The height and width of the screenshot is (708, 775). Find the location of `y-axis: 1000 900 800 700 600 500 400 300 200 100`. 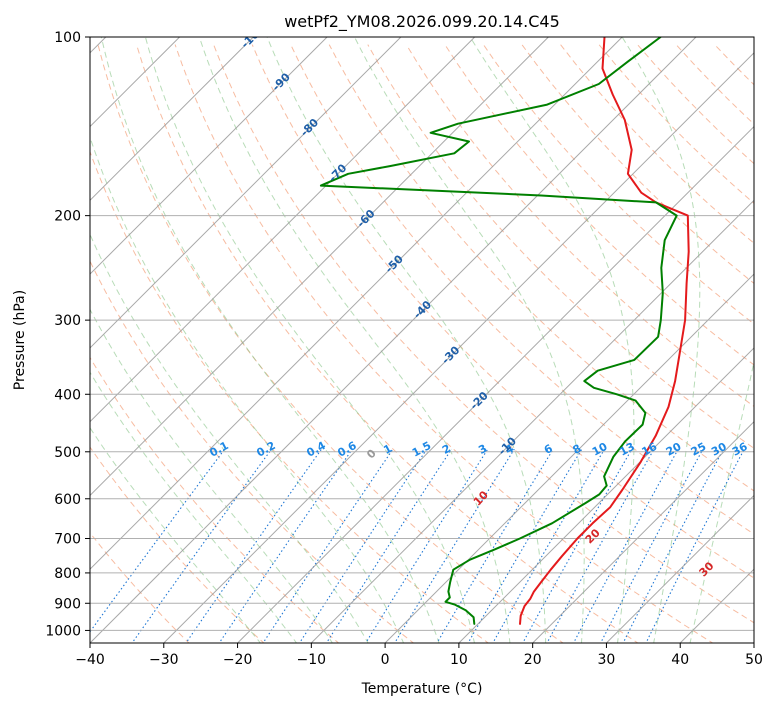

y-axis: 1000 900 800 700 600 500 400 300 200 100 is located at coordinates (67, 334).